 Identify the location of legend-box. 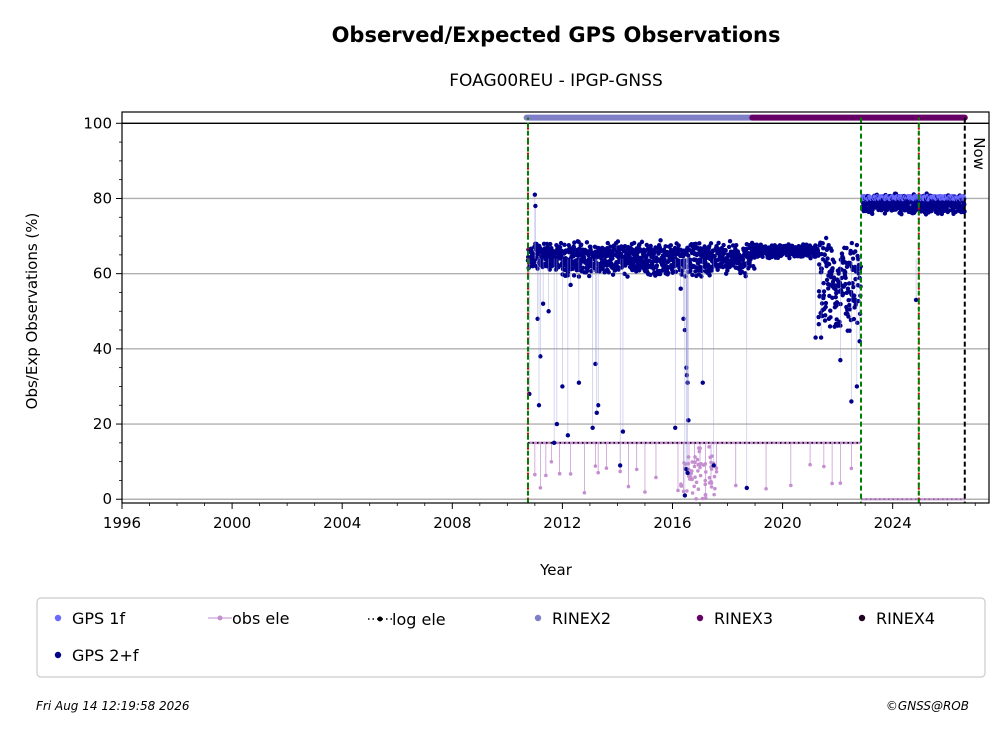
(511, 637).